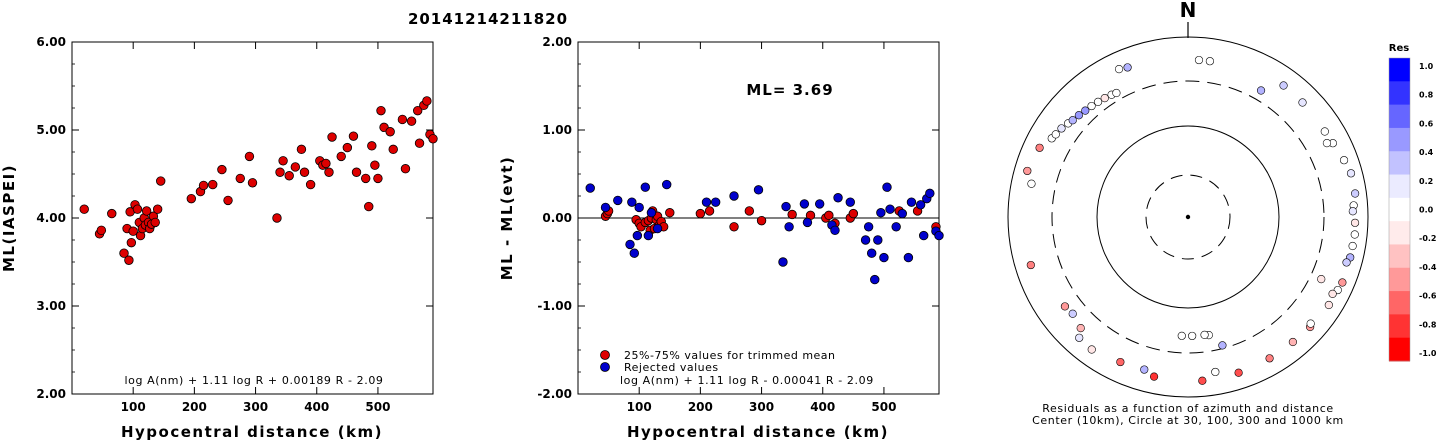 The width and height of the screenshot is (1437, 445). What do you see at coordinates (51, 306) in the screenshot?
I see `y-tick-label: 3.00` at bounding box center [51, 306].